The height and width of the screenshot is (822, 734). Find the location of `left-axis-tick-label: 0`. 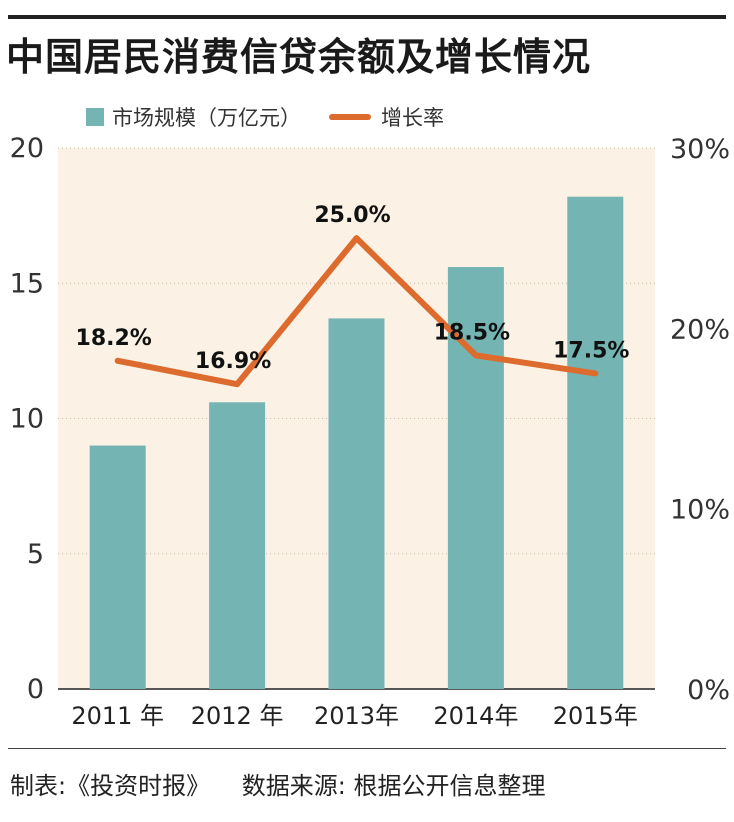

left-axis-tick-label: 0 is located at coordinates (35, 689).